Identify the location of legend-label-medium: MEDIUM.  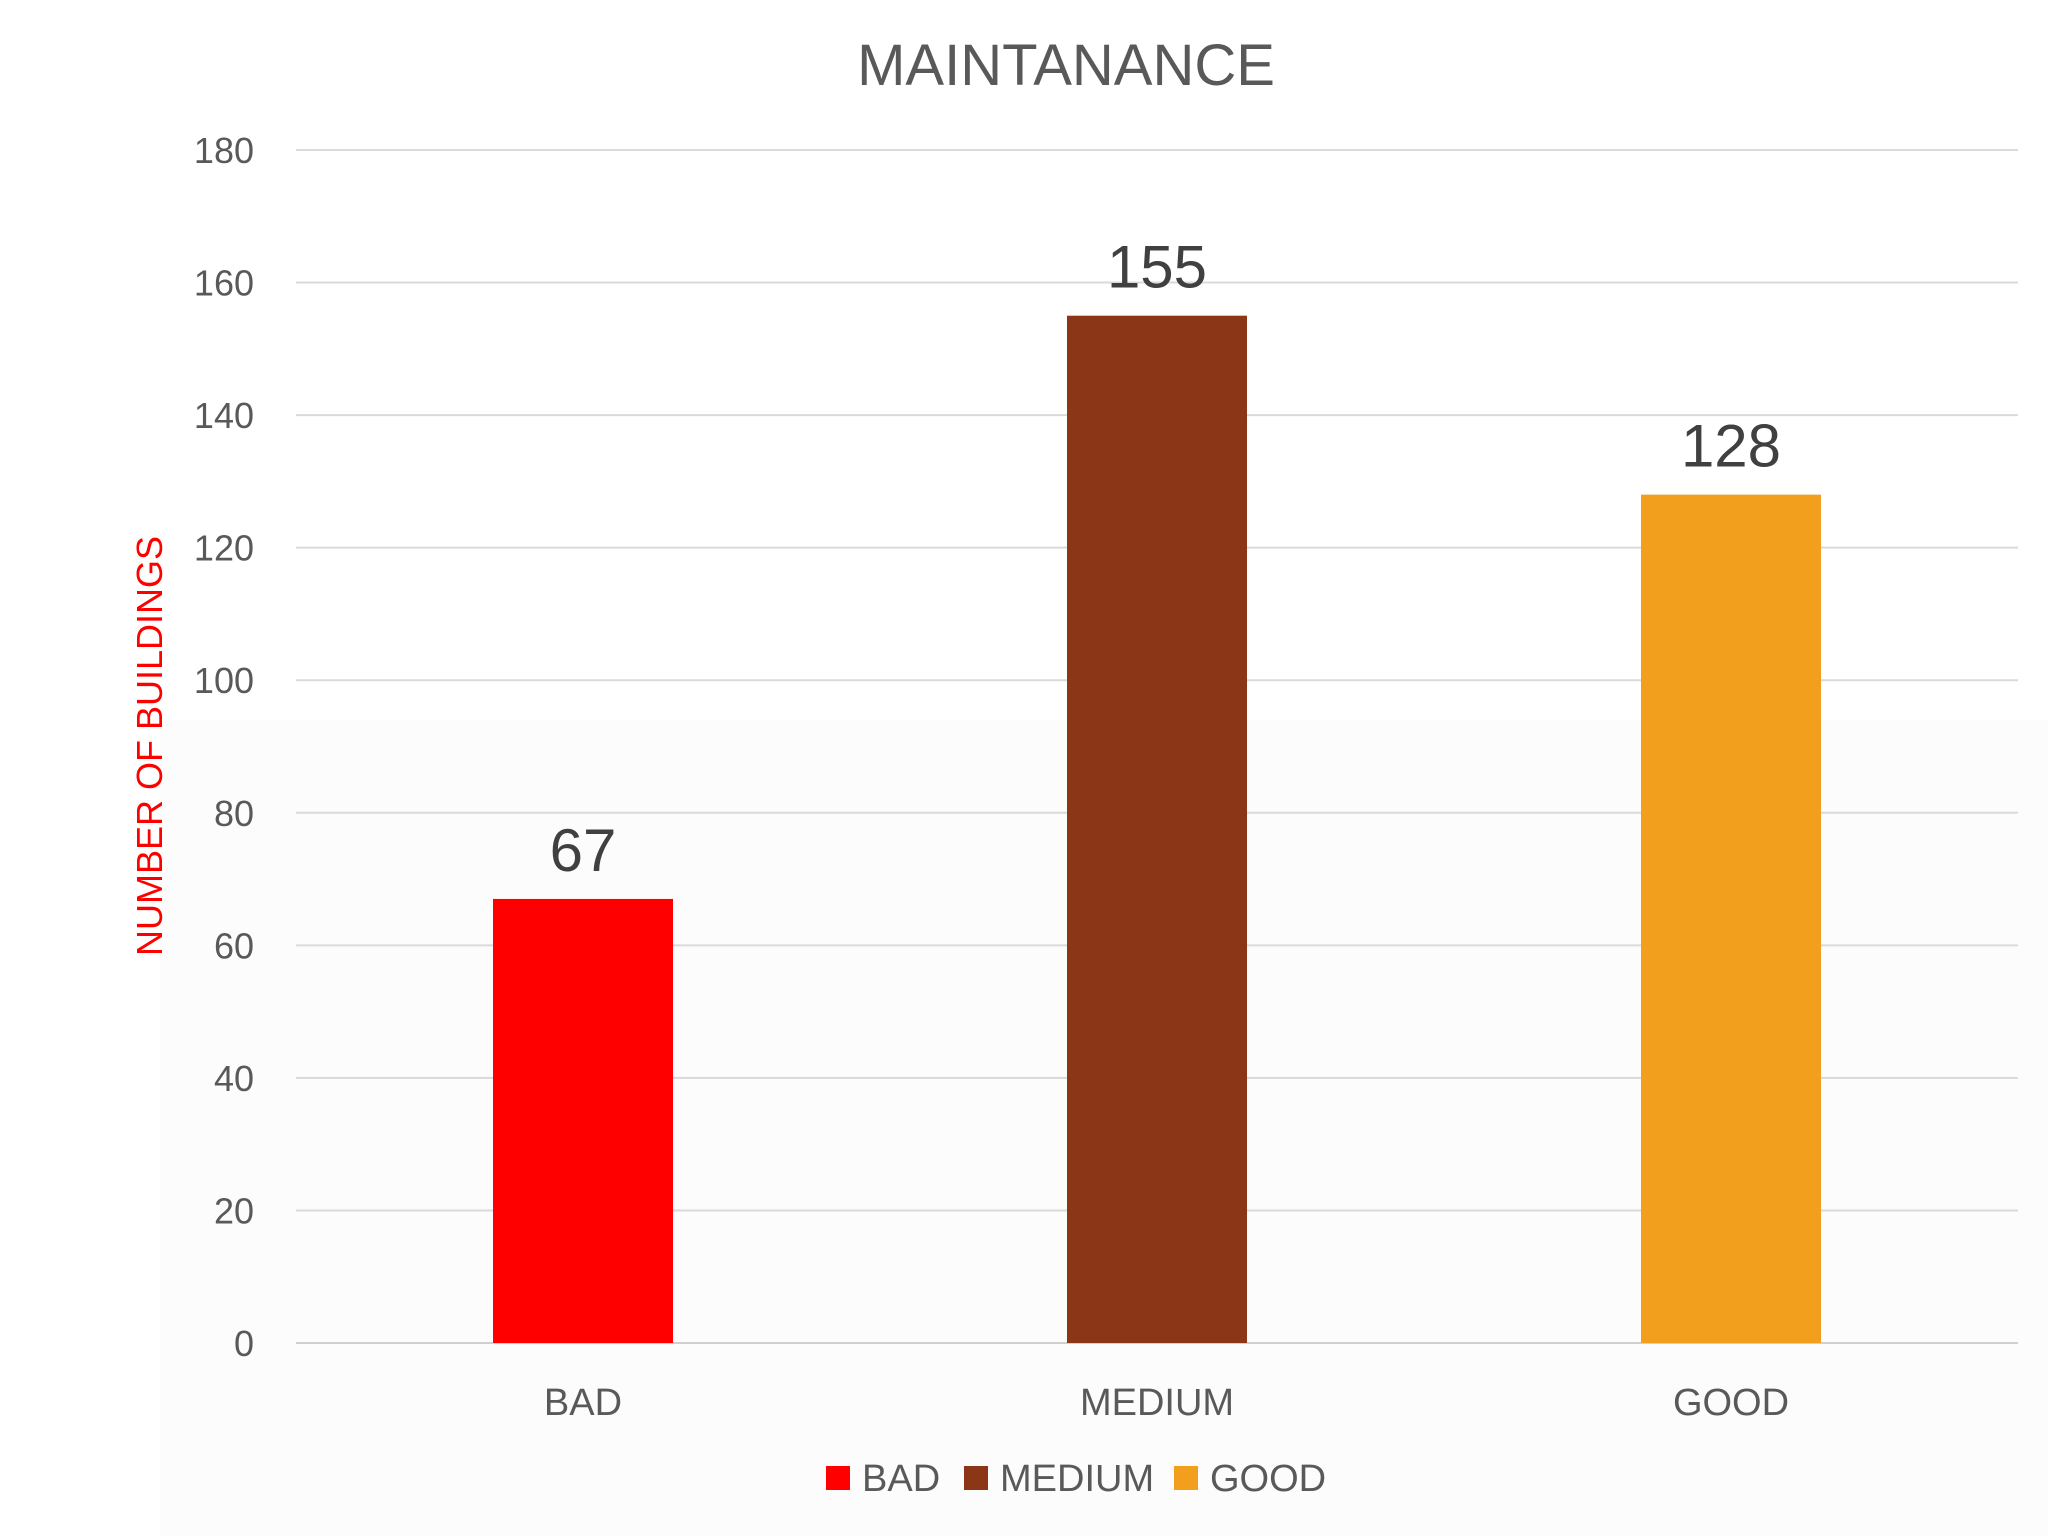
(1077, 1479).